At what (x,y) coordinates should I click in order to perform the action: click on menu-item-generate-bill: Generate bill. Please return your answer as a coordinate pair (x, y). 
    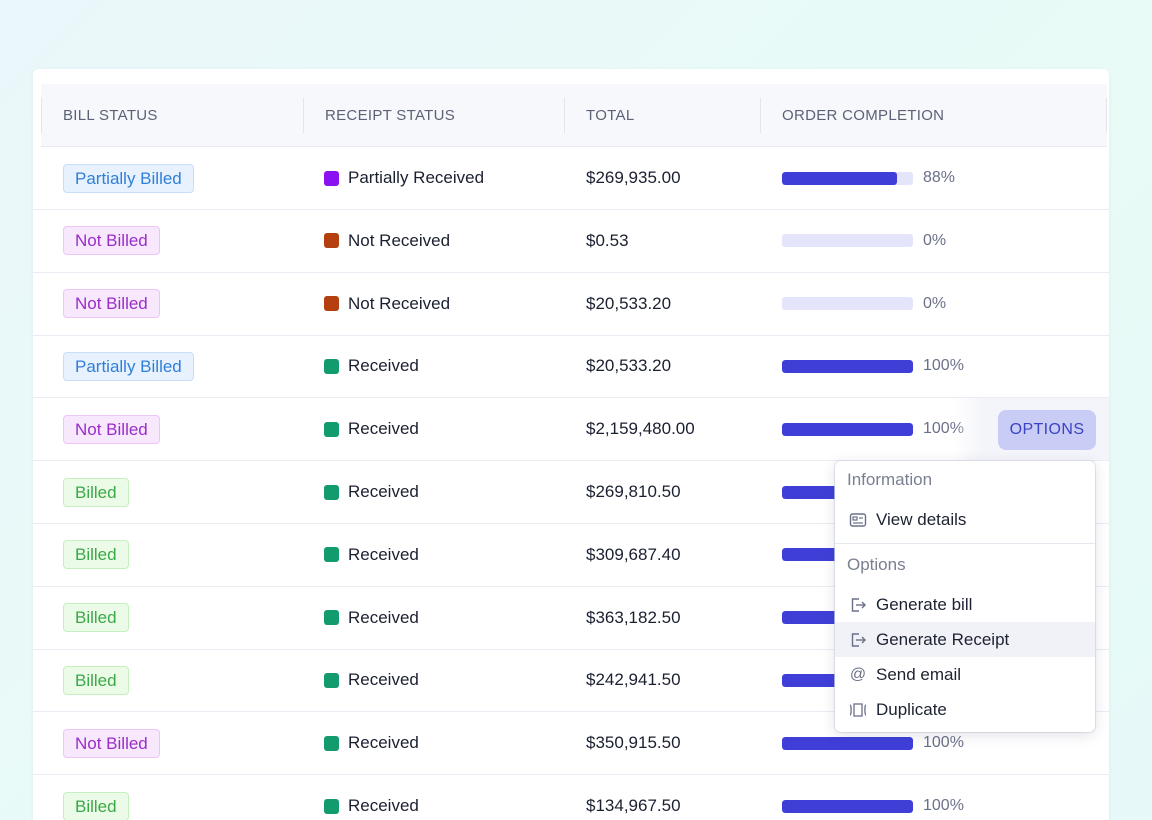
    Looking at the image, I should click on (965, 604).